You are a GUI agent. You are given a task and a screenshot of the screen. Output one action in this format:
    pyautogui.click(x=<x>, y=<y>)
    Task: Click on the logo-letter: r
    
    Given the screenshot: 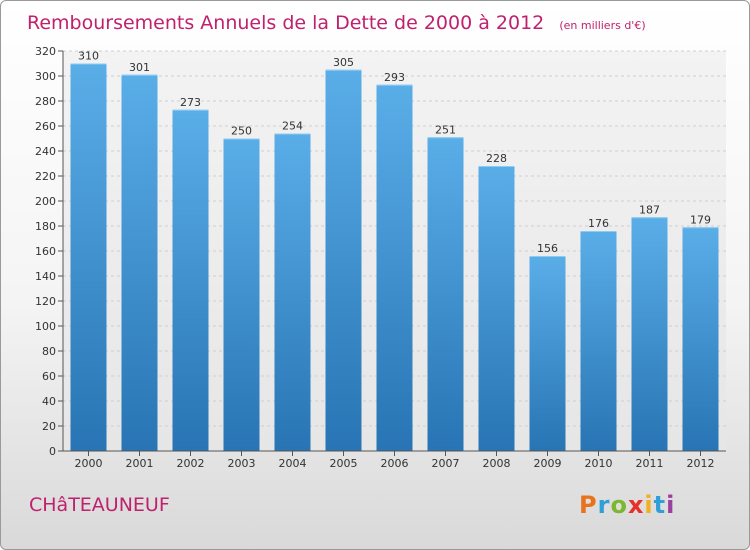 What is the action you would take?
    pyautogui.click(x=604, y=505)
    